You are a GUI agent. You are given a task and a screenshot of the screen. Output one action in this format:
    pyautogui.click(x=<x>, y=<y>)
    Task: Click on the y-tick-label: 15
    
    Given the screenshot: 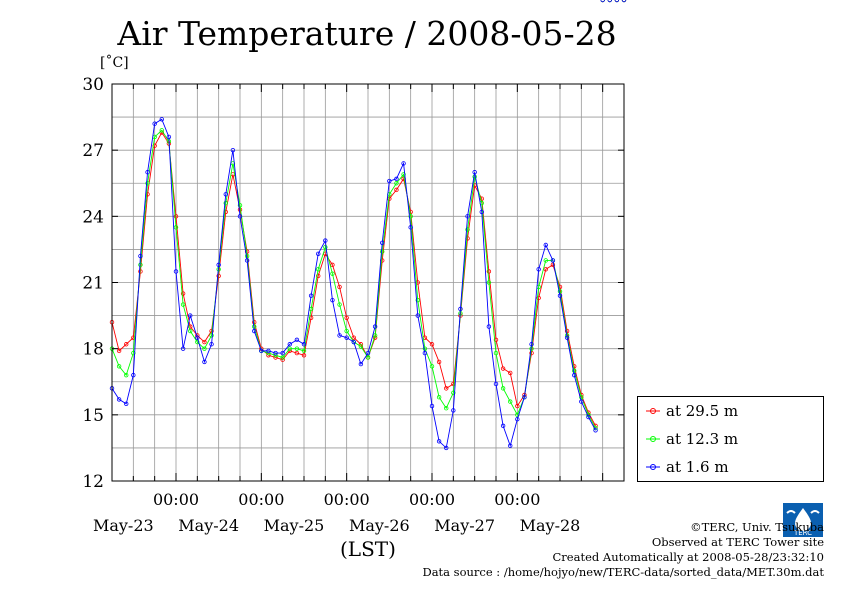 What is the action you would take?
    pyautogui.click(x=93, y=416)
    